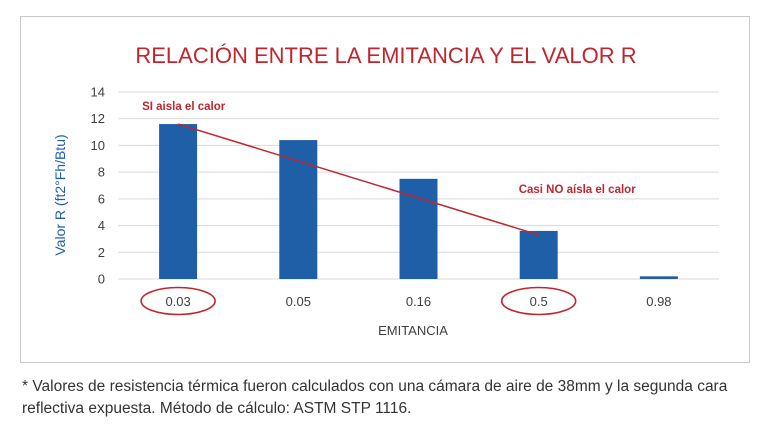  Describe the element at coordinates (101, 198) in the screenshot. I see `y-tick-label: 6` at that location.